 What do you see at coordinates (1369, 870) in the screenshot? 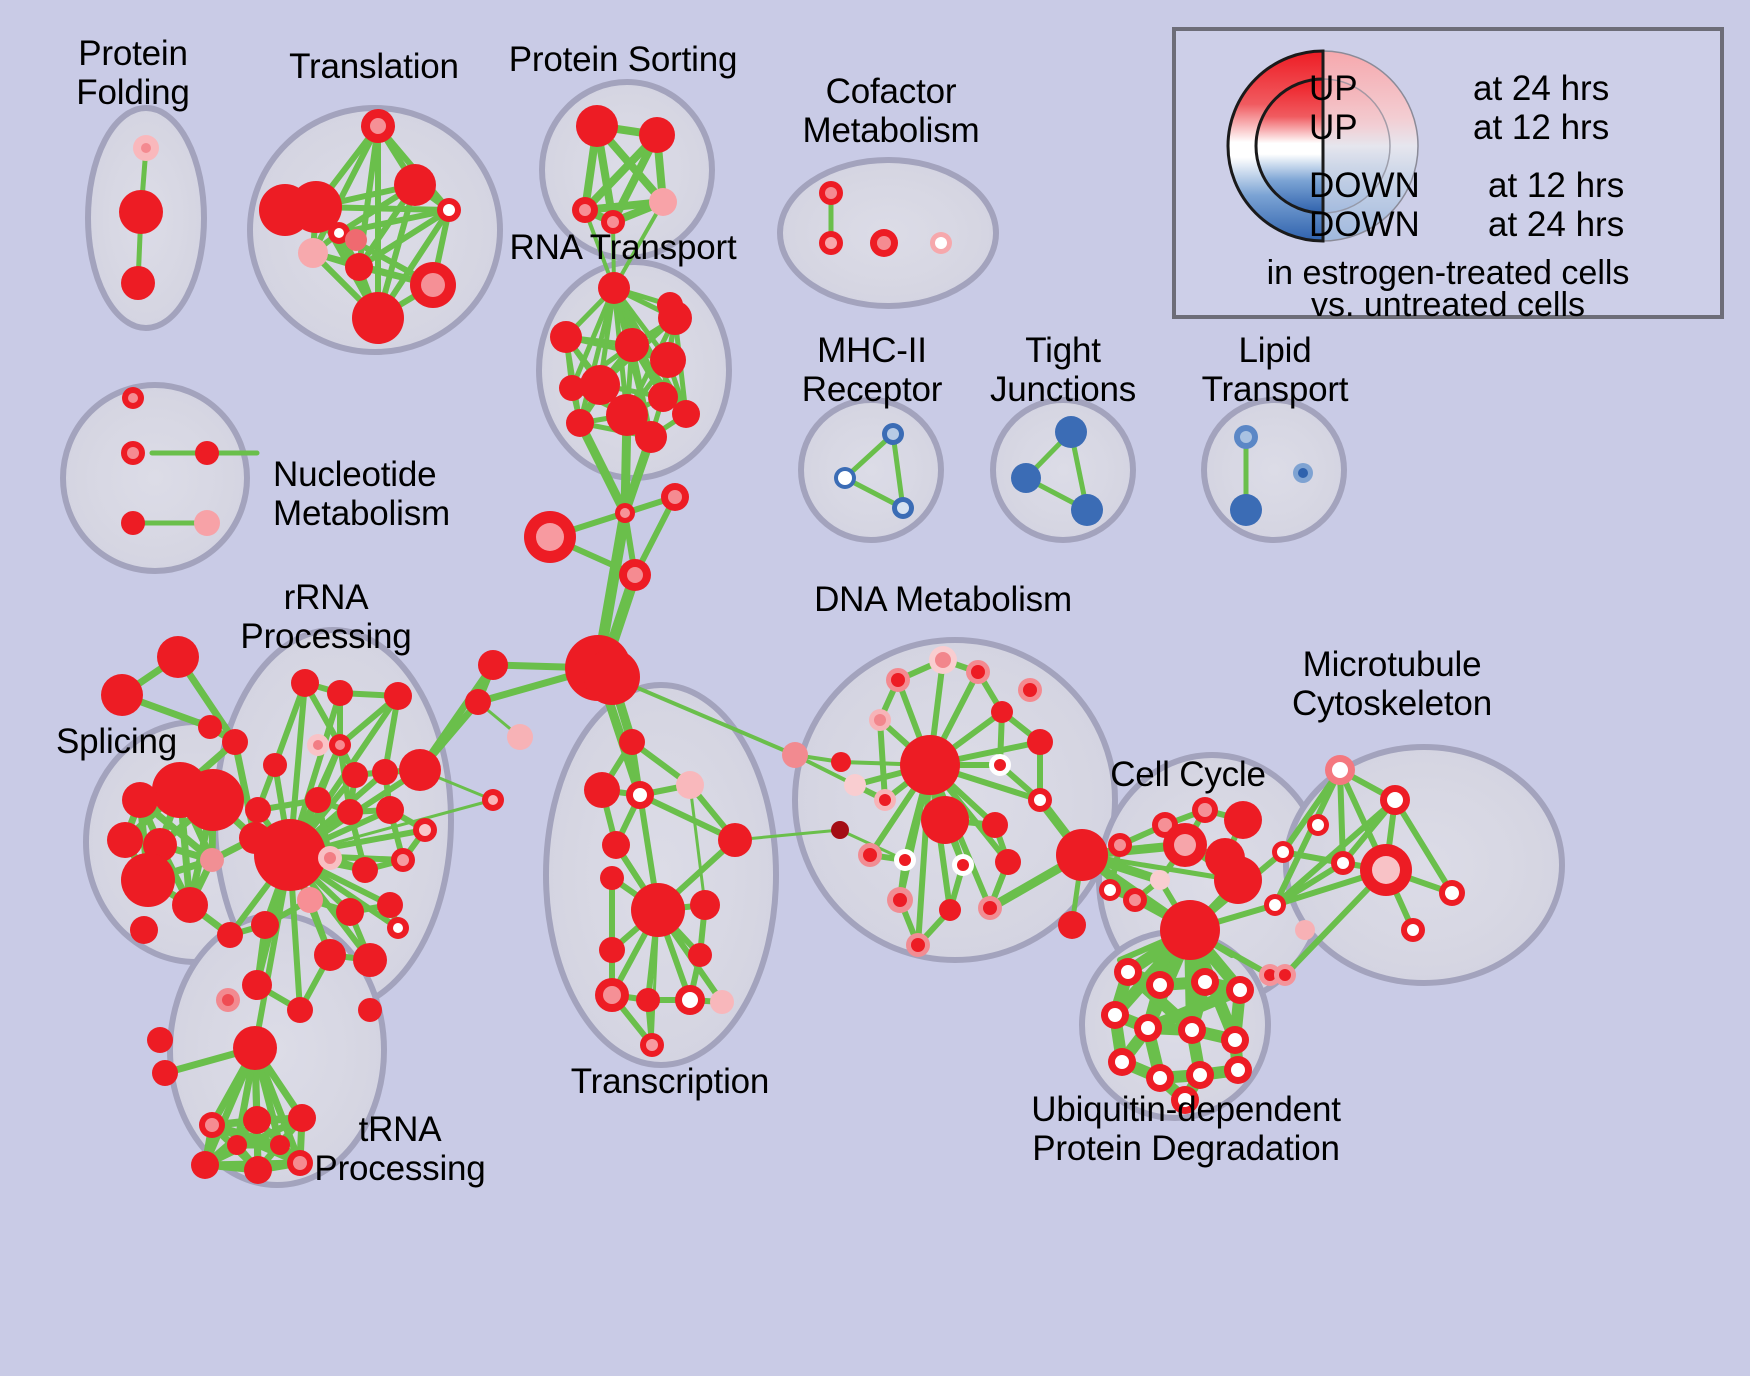
I see `node-group-microtubule` at bounding box center [1369, 870].